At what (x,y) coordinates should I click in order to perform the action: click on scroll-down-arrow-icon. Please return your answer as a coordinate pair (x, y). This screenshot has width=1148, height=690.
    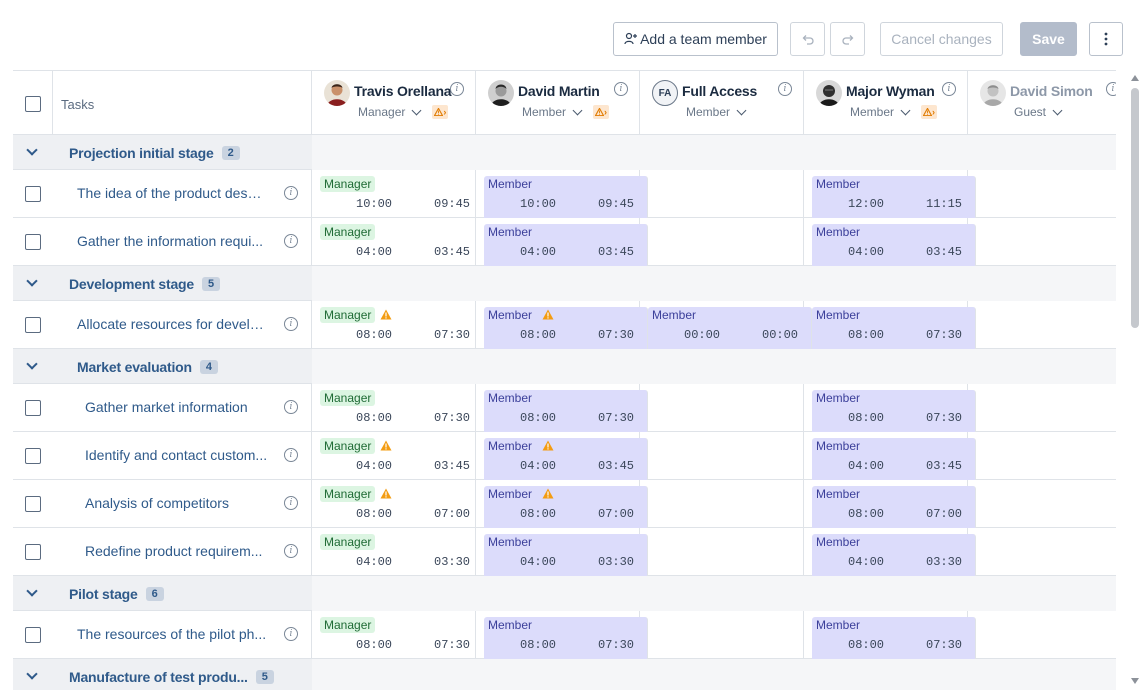
    Looking at the image, I should click on (1135, 681).